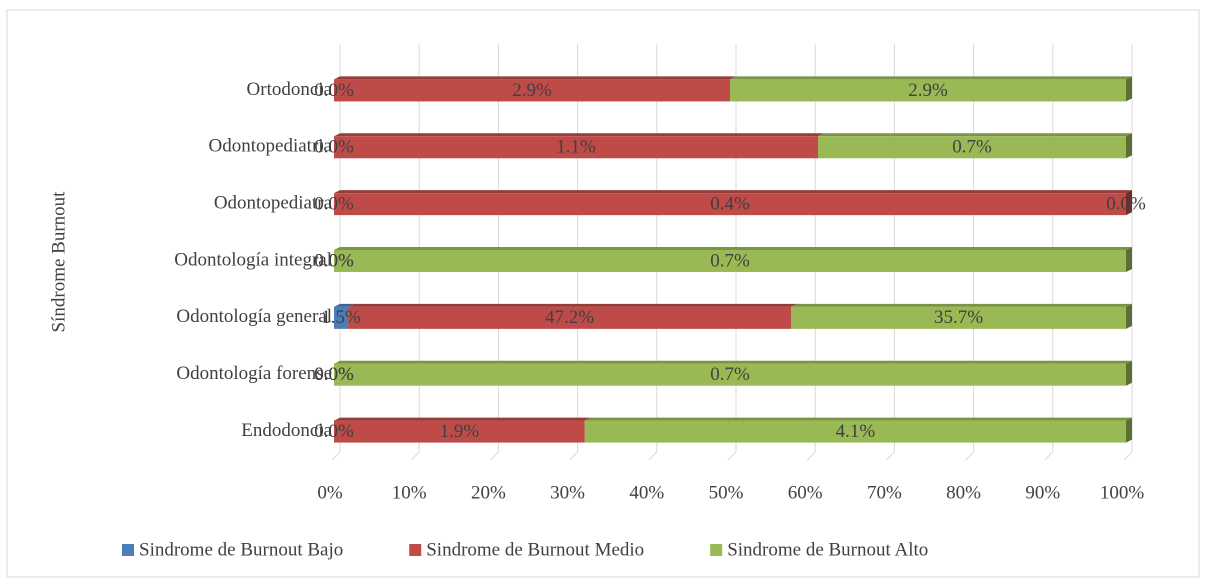 The width and height of the screenshot is (1209, 583). I want to click on data-label: 1.9%, so click(460, 431).